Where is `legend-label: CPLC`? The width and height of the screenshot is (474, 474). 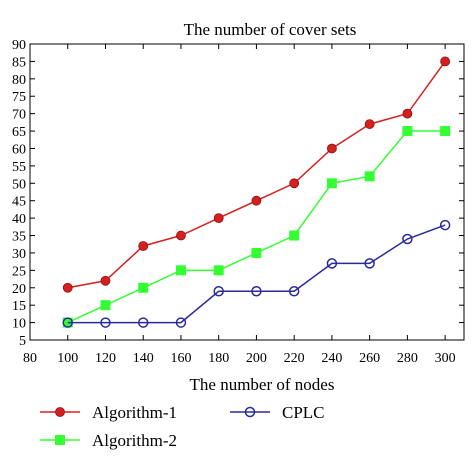
legend-label: CPLC is located at coordinates (303, 412).